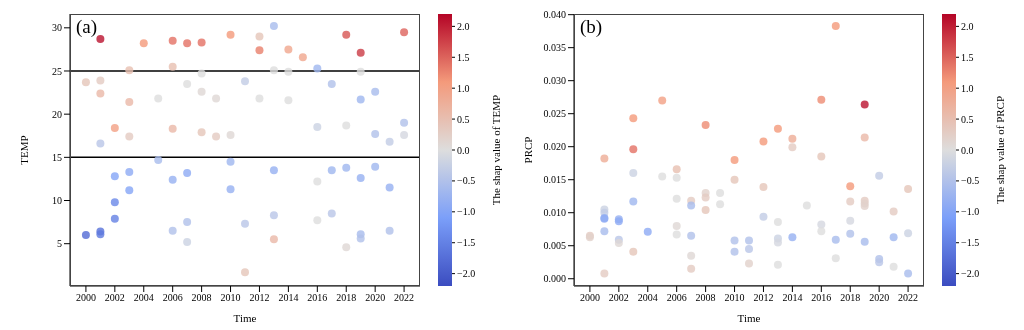 This screenshot has width=1024, height=330. I want to click on y-tick-label: 20, so click(57, 114).